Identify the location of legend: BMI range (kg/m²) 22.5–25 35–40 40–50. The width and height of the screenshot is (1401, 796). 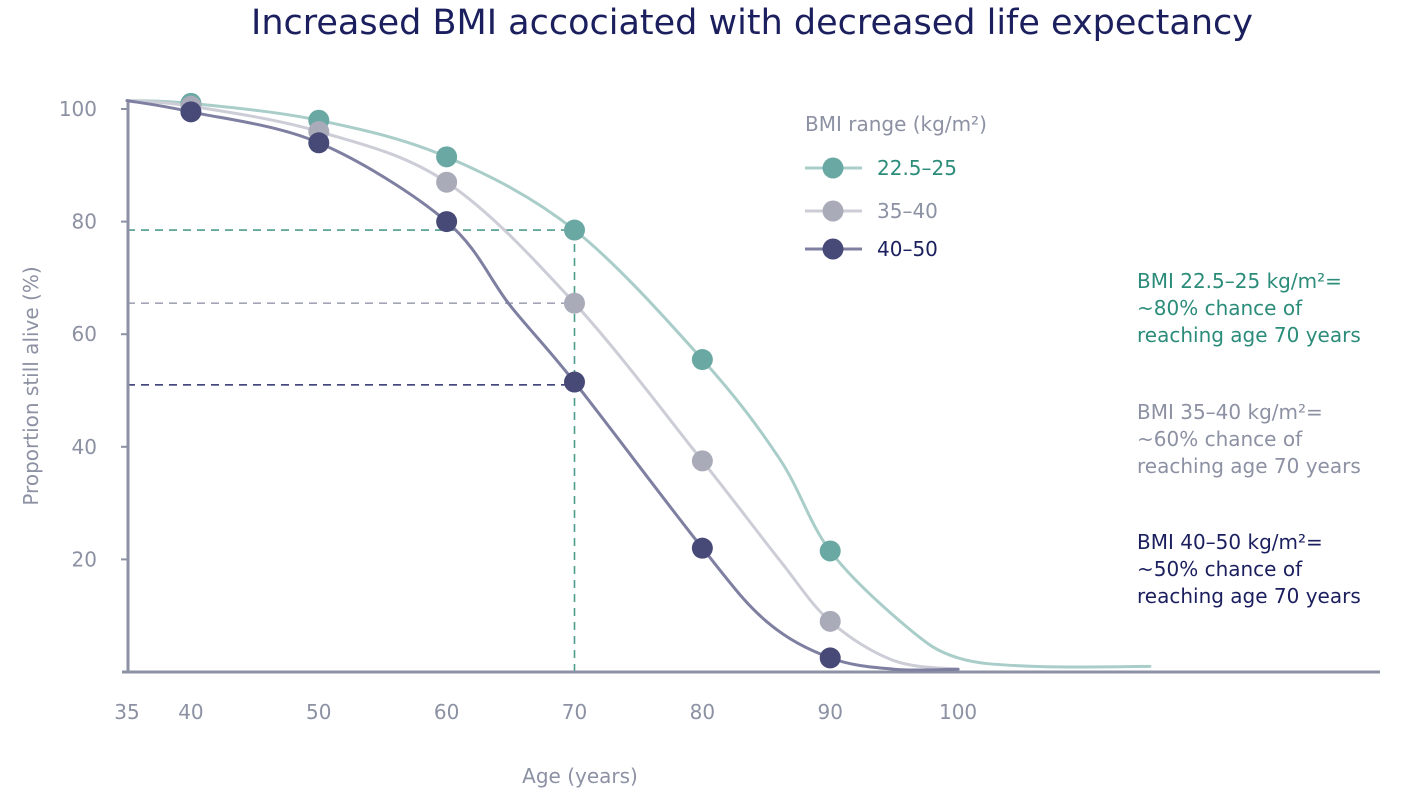
(896, 186).